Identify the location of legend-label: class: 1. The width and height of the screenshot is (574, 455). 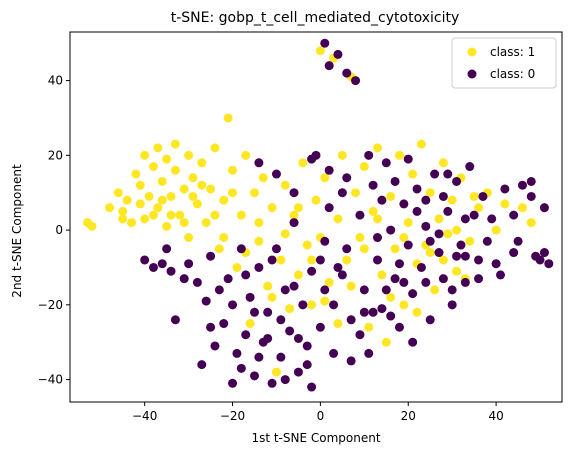
(512, 52).